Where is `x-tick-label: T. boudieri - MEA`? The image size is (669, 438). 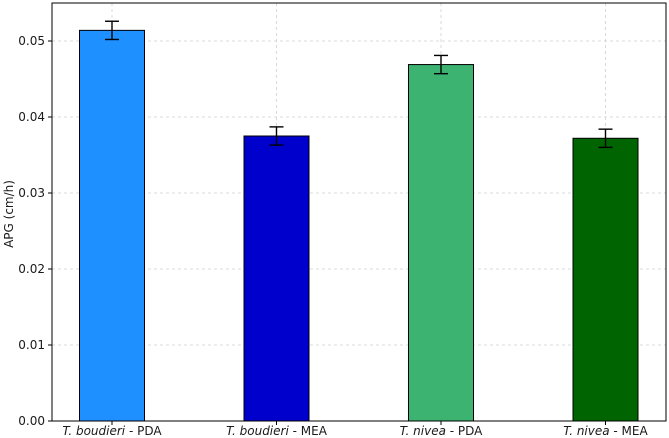
x-tick-label: T. boudieri - MEA is located at coordinates (277, 431).